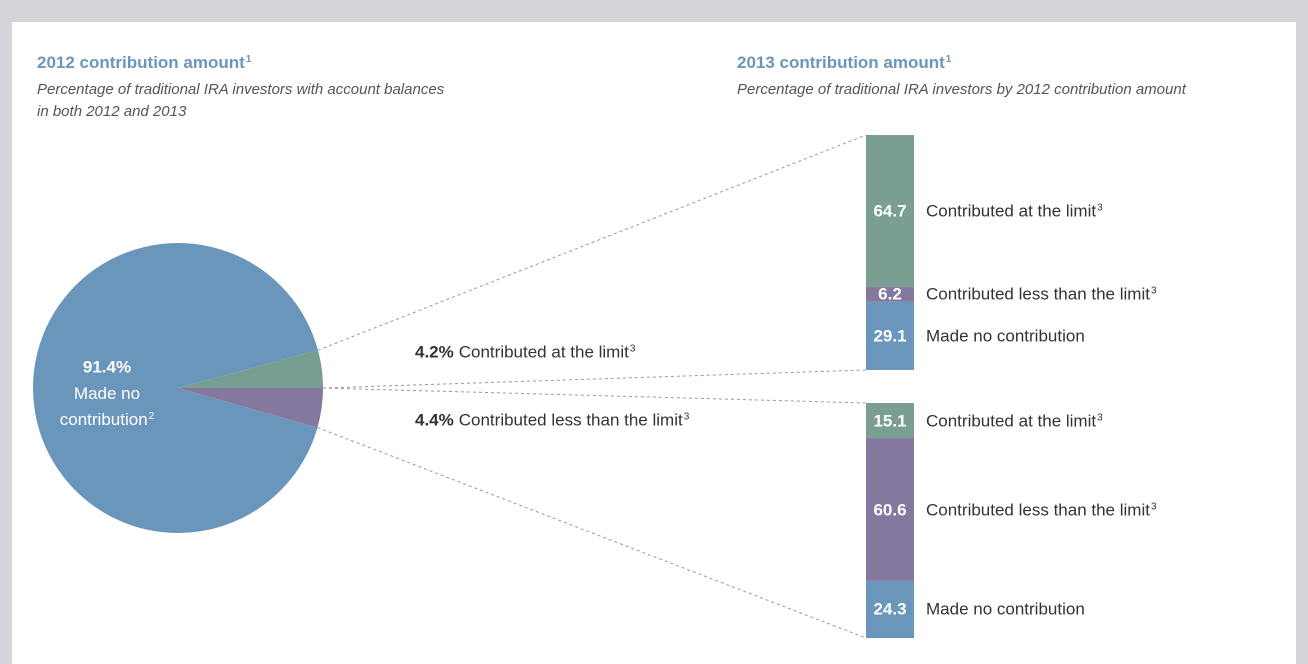 Image resolution: width=1308 pixels, height=664 pixels. Describe the element at coordinates (844, 62) in the screenshot. I see `chart-title: 2013 contribution amount1` at that location.